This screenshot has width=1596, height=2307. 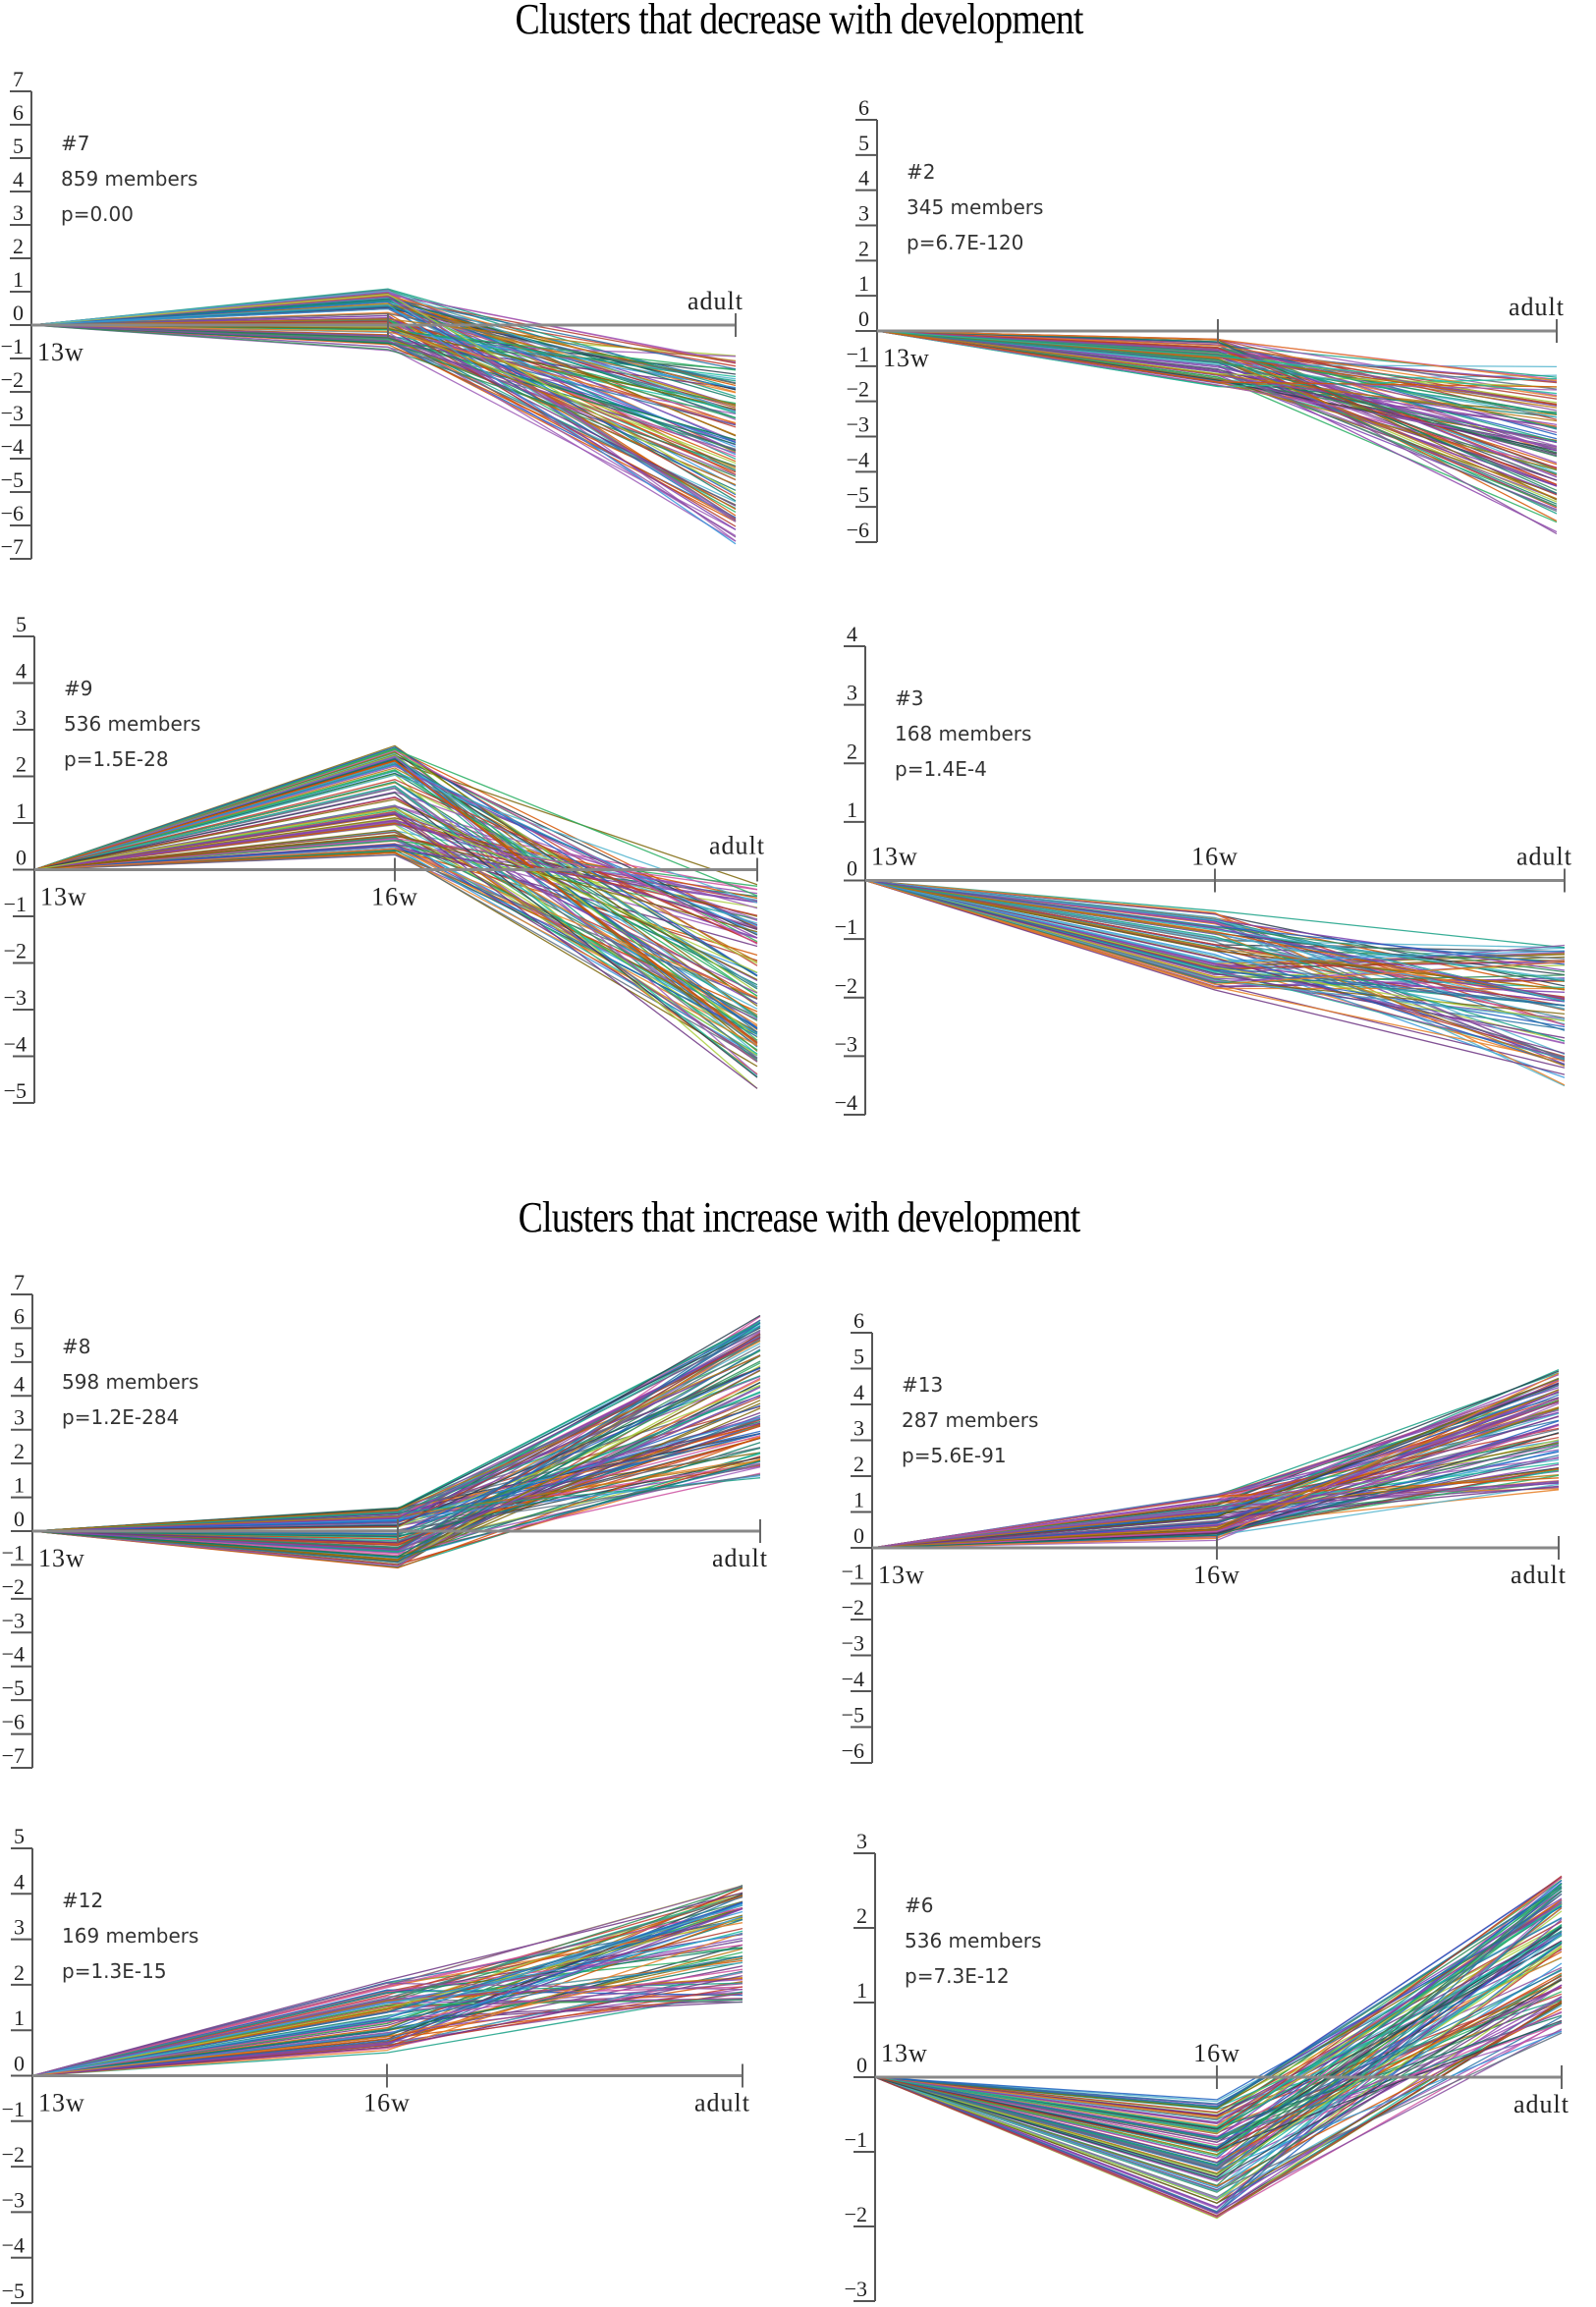 What do you see at coordinates (922, 1385) in the screenshot?
I see `cluster-id-label: #13` at bounding box center [922, 1385].